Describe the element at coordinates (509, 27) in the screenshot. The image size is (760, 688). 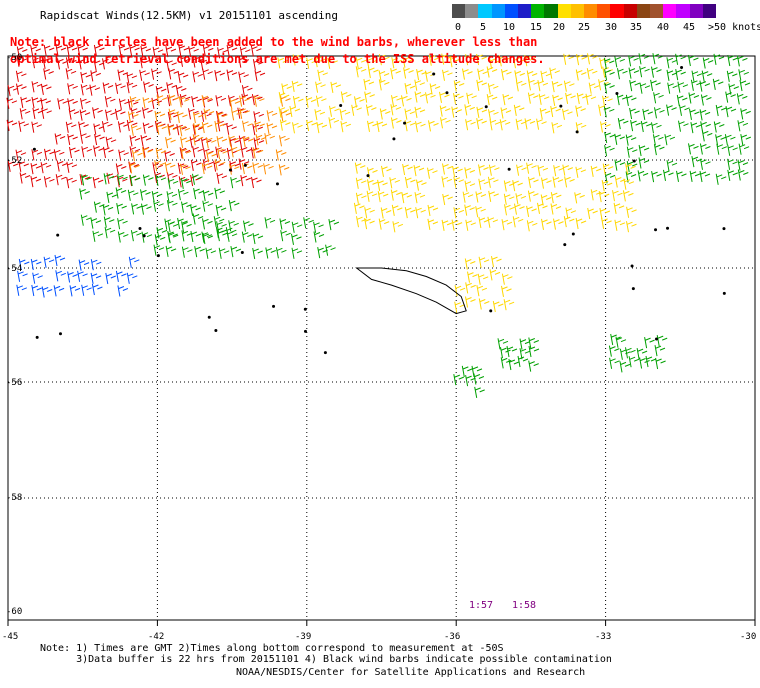
I see `colorbar-label: 10` at that location.